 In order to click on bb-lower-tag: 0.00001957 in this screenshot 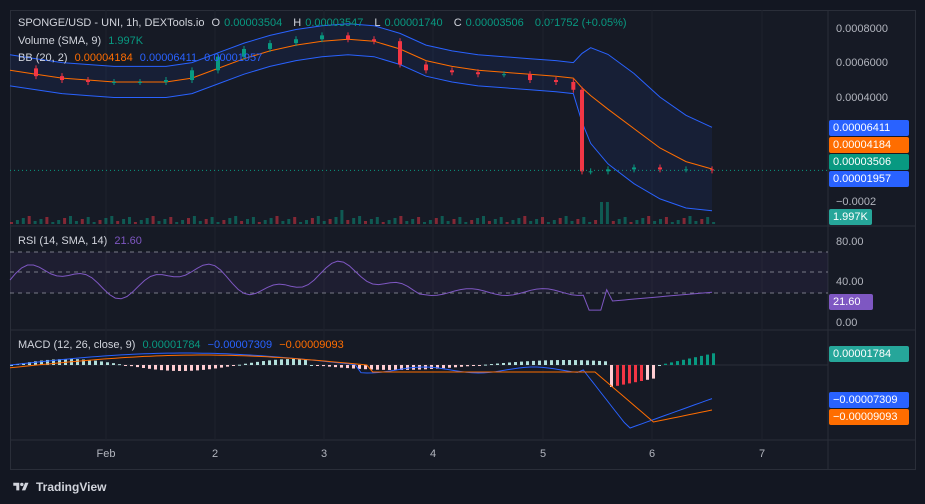, I will do `click(869, 179)`.